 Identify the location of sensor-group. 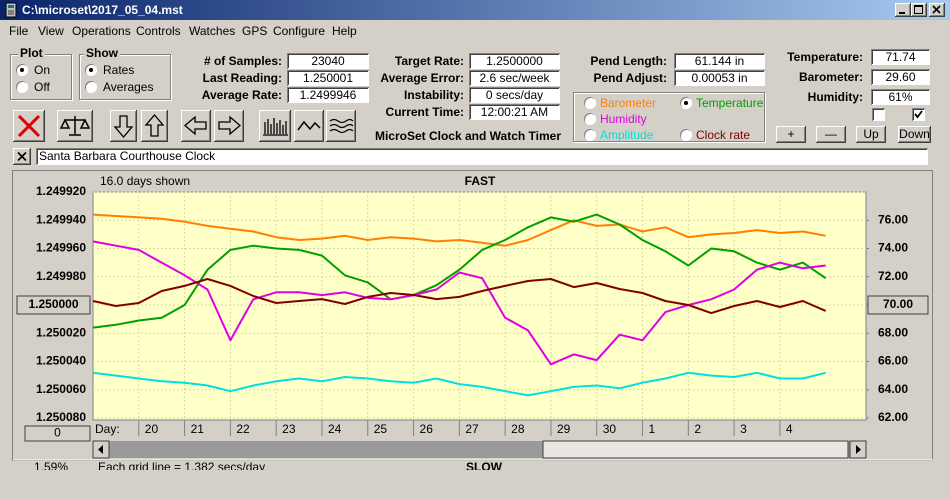
(669, 117).